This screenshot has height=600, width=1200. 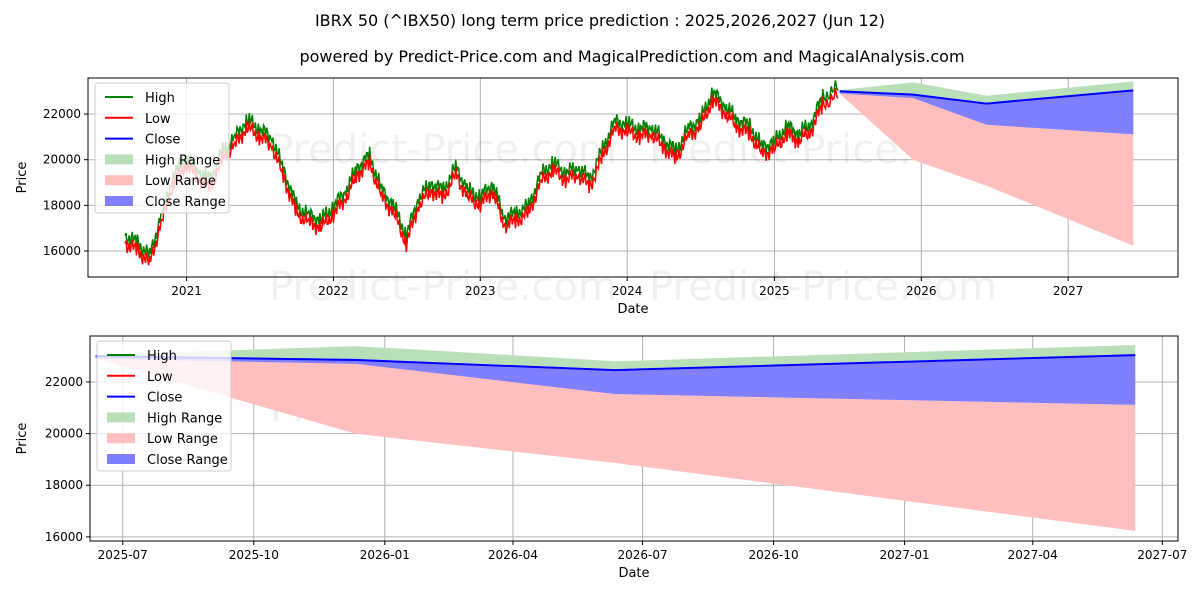 What do you see at coordinates (254, 555) in the screenshot?
I see `x-tick-label: 2025-10` at bounding box center [254, 555].